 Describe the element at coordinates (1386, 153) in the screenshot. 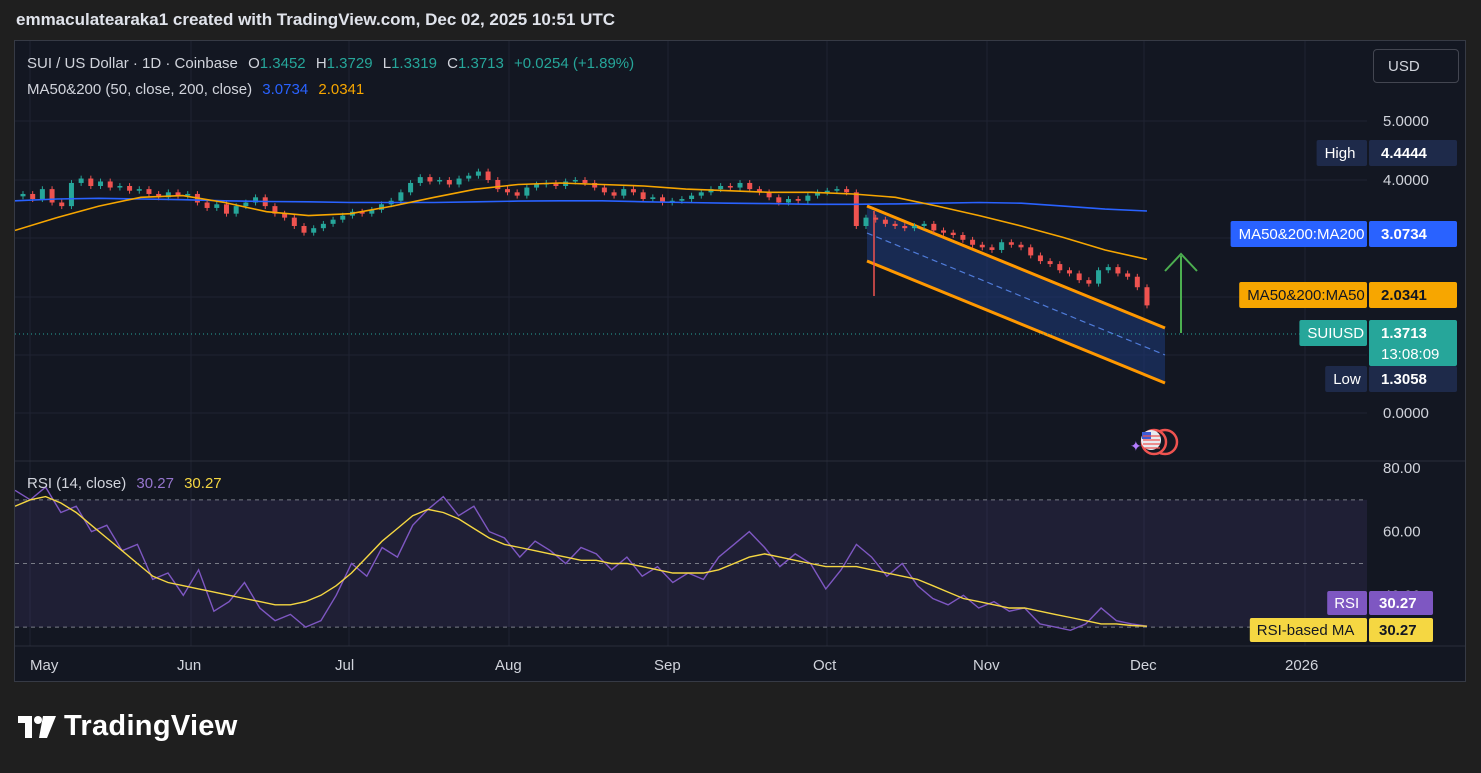

I see `price-label-high: High 4.4444` at that location.